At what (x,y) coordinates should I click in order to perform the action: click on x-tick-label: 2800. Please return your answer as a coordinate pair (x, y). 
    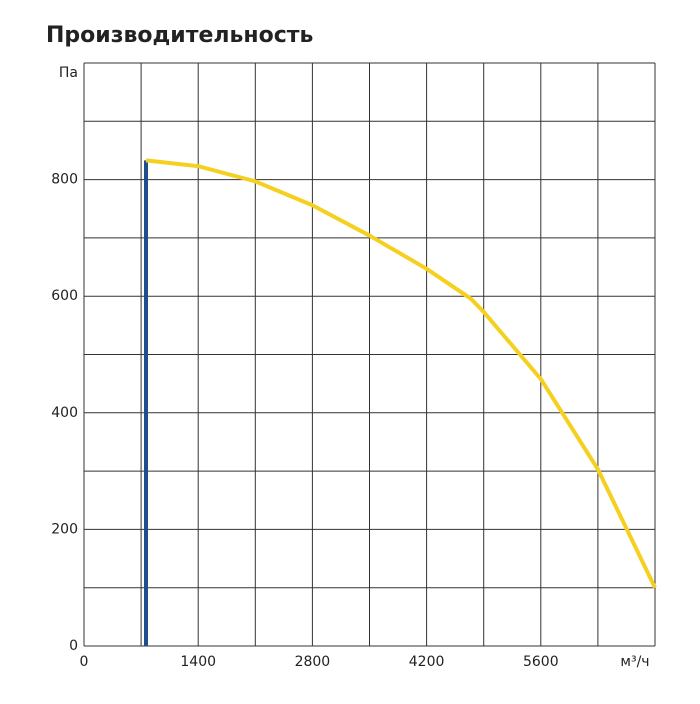
    Looking at the image, I should click on (313, 662).